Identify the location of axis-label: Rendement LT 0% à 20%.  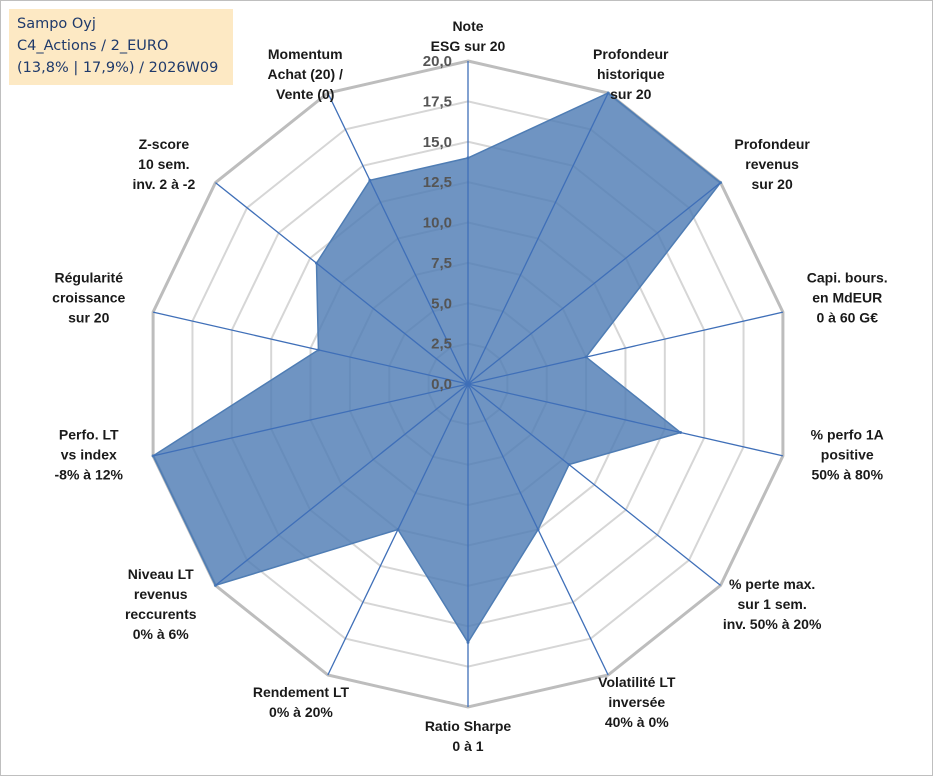
(301, 702).